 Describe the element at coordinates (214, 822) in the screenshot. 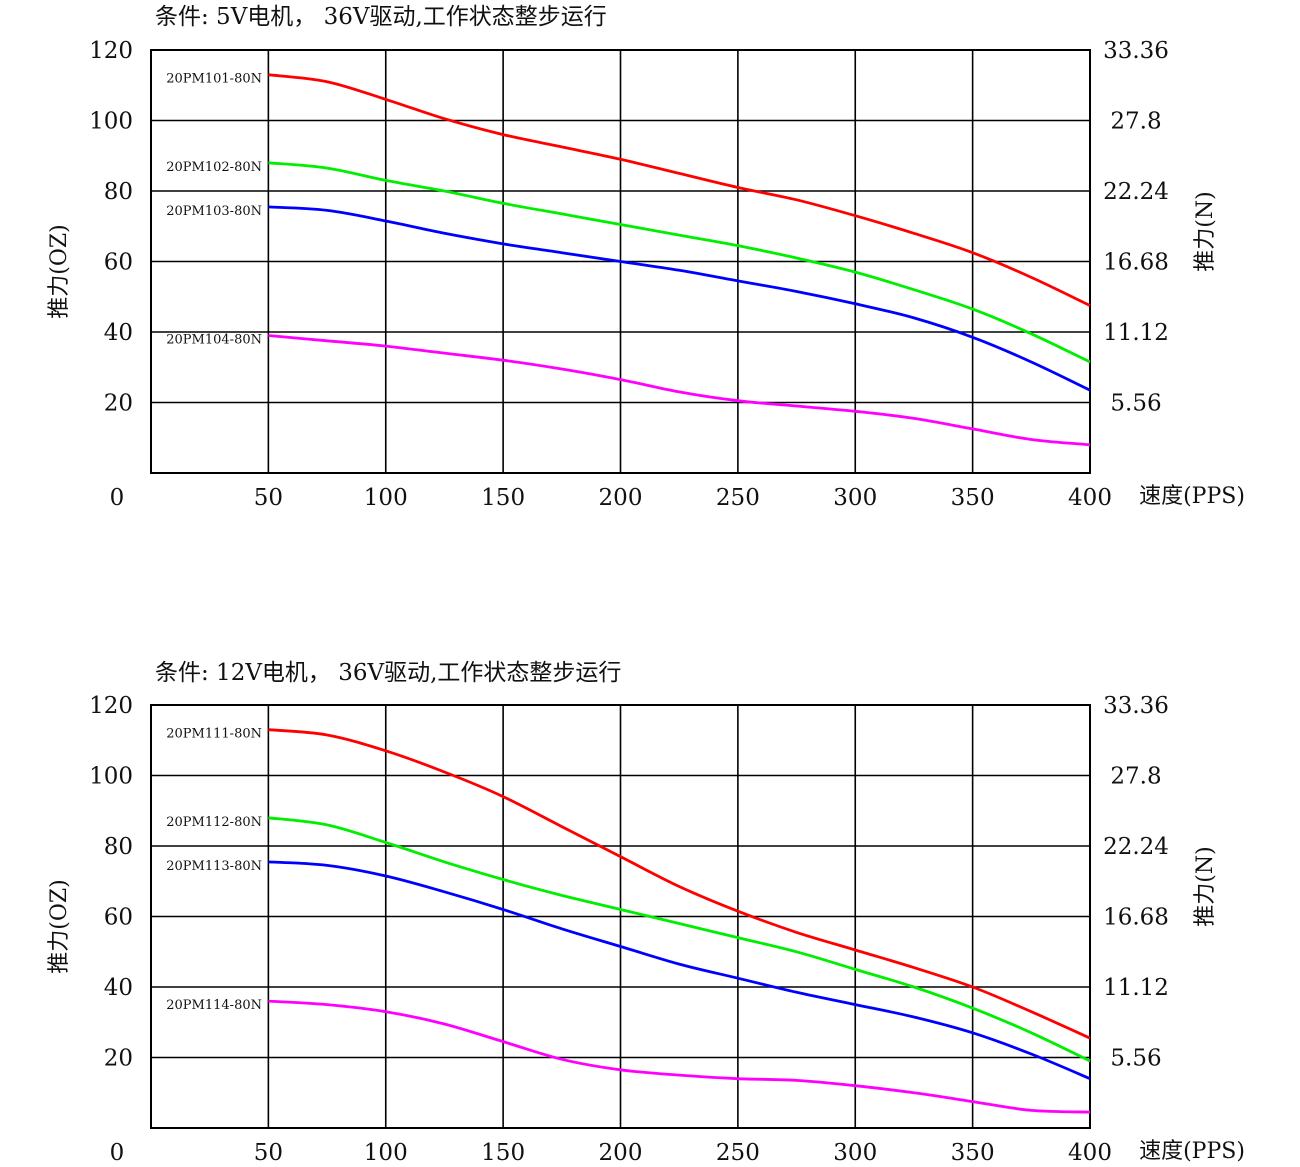

I see `series-label: 20PM112-80N` at that location.